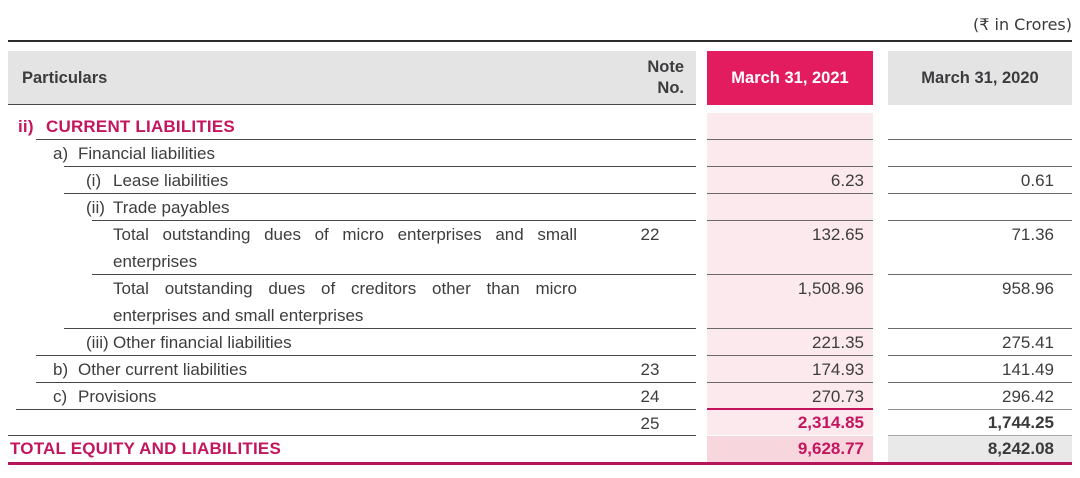 Image resolution: width=1080 pixels, height=478 pixels. I want to click on note-header-line2: No., so click(670, 88).